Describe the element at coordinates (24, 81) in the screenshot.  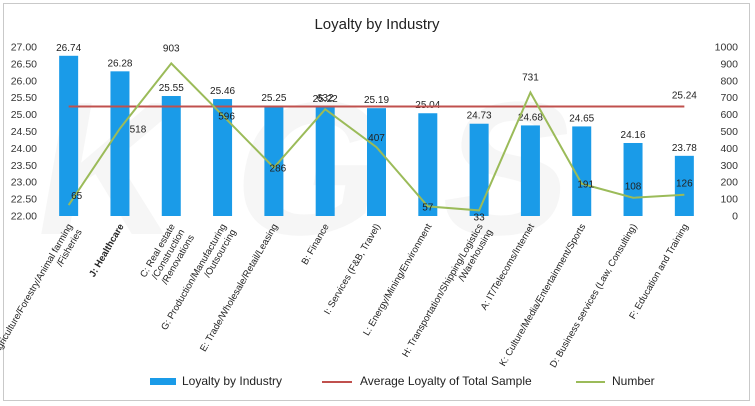
I see `left-axis-tick-label: 26.00` at that location.